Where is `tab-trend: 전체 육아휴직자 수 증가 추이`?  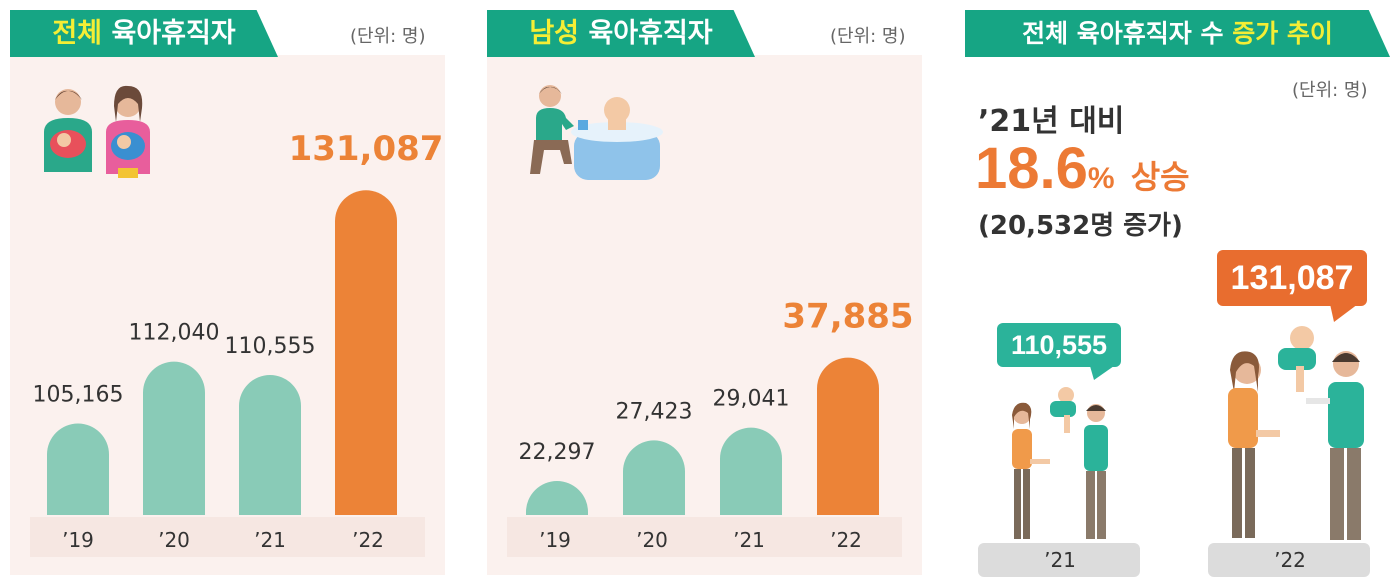 tab-trend: 전체 육아휴직자 수 증가 추이 is located at coordinates (1177, 33).